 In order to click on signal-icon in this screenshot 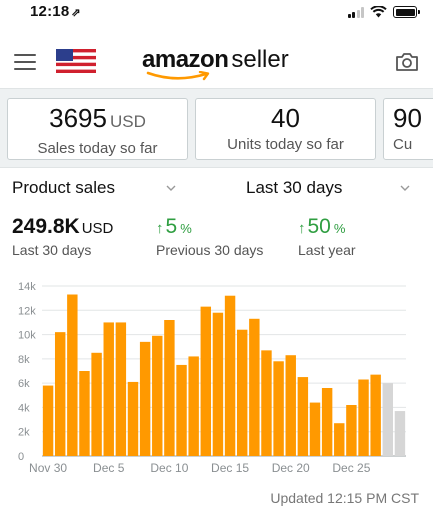, I will do `click(355, 12)`.